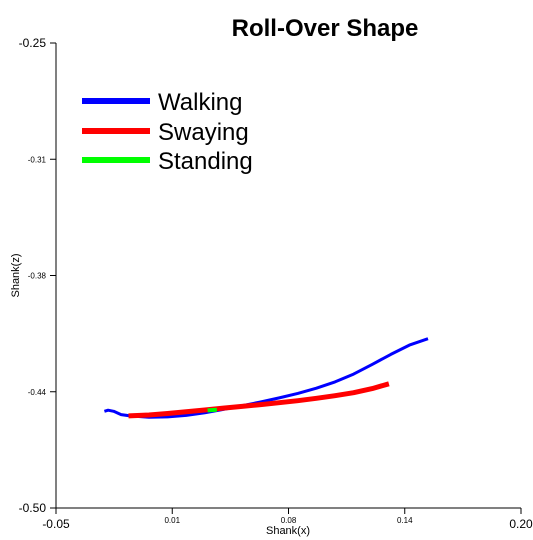 The height and width of the screenshot is (540, 533). Describe the element at coordinates (56, 524) in the screenshot. I see `x-tick-label: -0.05` at that location.